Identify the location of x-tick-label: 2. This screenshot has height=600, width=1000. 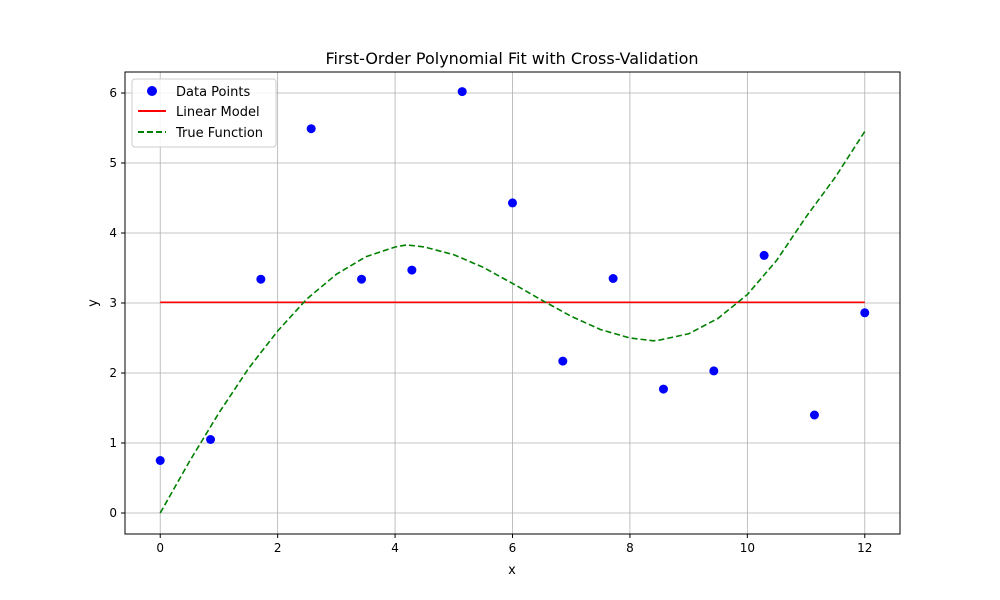
(278, 548).